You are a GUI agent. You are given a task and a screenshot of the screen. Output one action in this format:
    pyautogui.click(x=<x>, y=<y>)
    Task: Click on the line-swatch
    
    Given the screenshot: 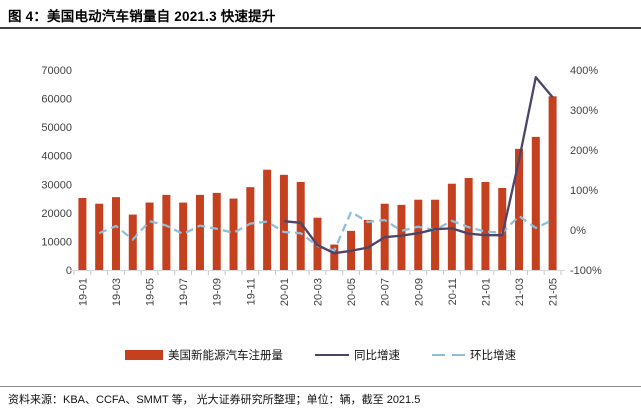 What is the action you would take?
    pyautogui.click(x=332, y=355)
    